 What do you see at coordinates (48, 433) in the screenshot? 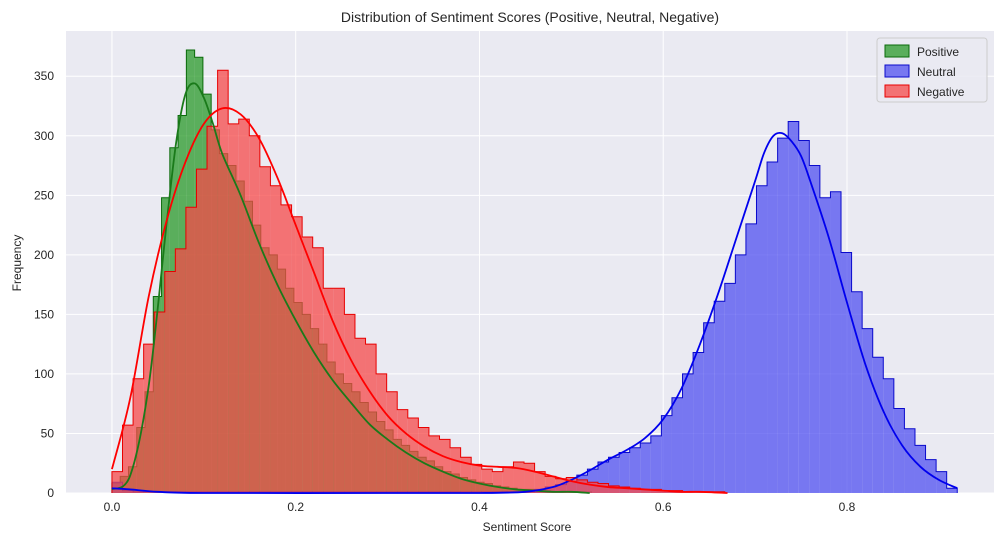
I see `y-tick-label: 50` at bounding box center [48, 433].